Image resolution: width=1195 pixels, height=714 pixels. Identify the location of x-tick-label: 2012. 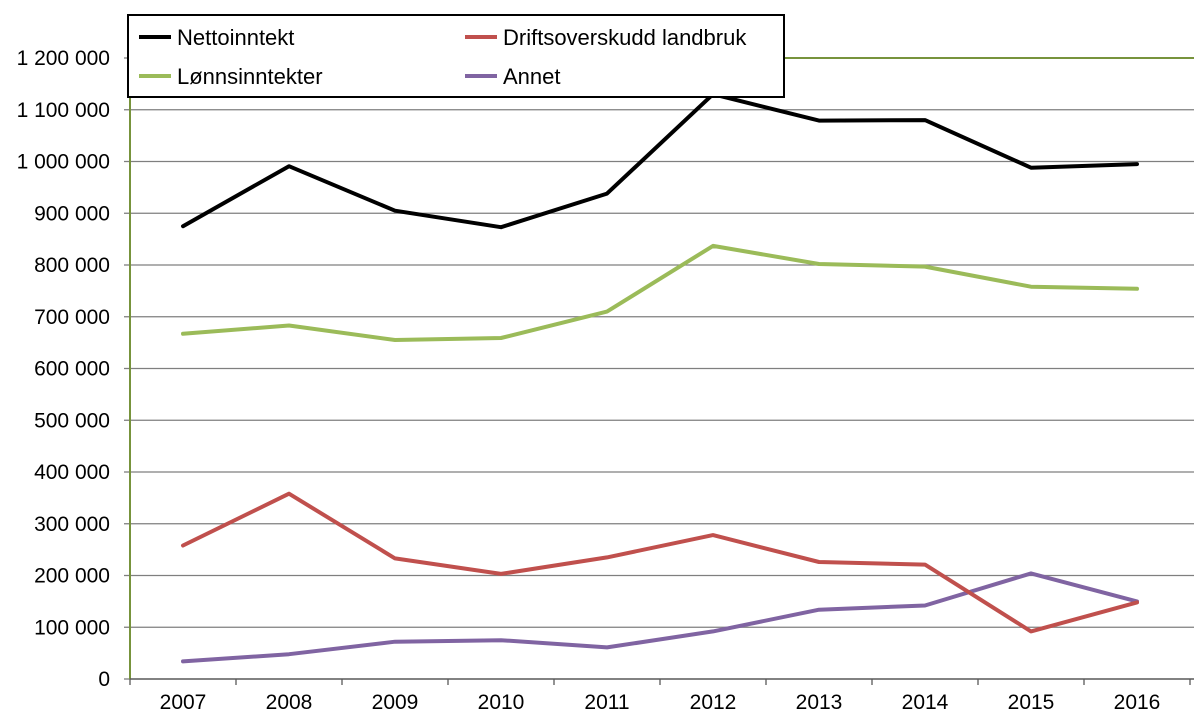
(713, 702).